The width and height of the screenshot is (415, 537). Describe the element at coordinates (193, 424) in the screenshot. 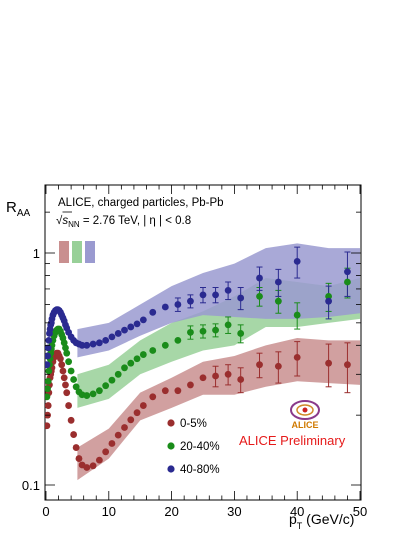

I see `svg-text: 0-5%` at that location.